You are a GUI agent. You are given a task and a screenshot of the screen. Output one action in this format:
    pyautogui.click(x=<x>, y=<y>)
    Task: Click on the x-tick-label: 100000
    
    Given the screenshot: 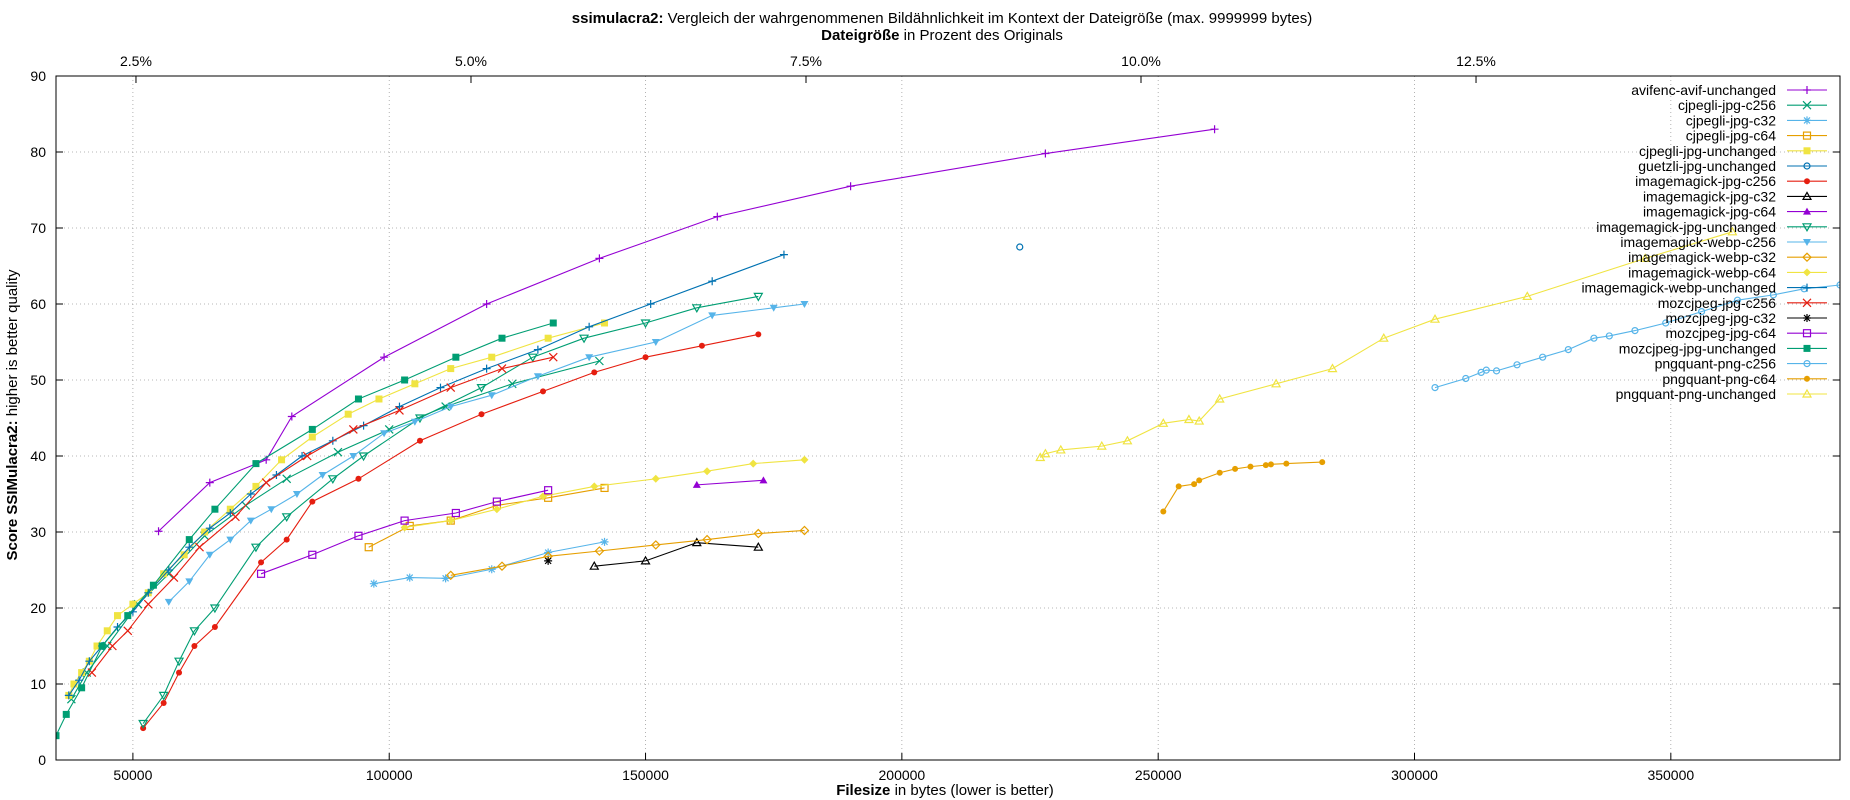 What is the action you would take?
    pyautogui.click(x=389, y=775)
    